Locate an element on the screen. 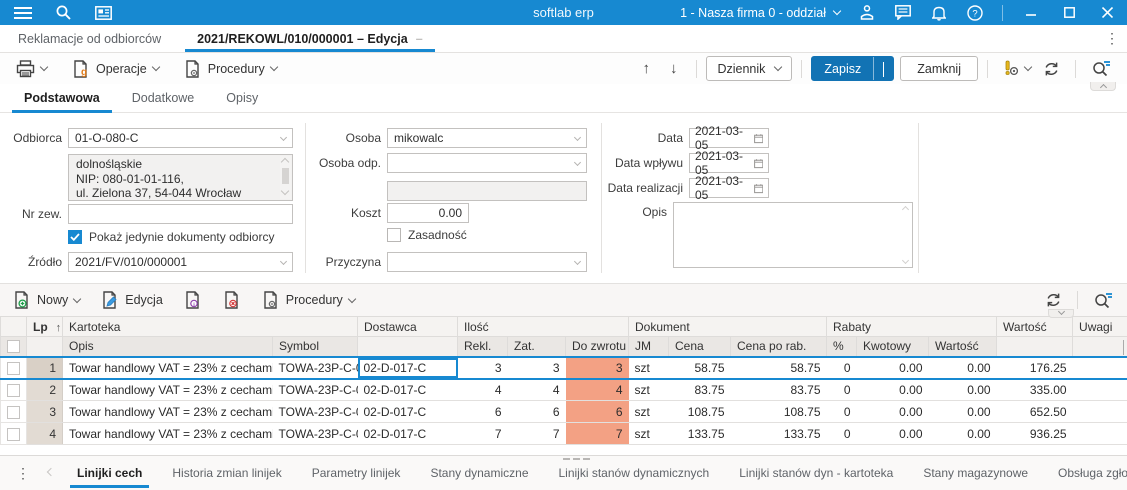  notifications-bell-icon is located at coordinates (939, 13).